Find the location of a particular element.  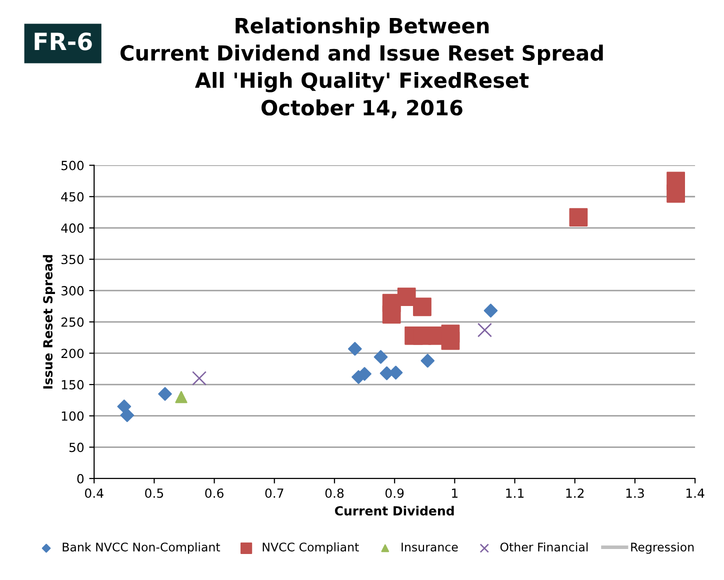

y-tick-label: 500 is located at coordinates (73, 165).